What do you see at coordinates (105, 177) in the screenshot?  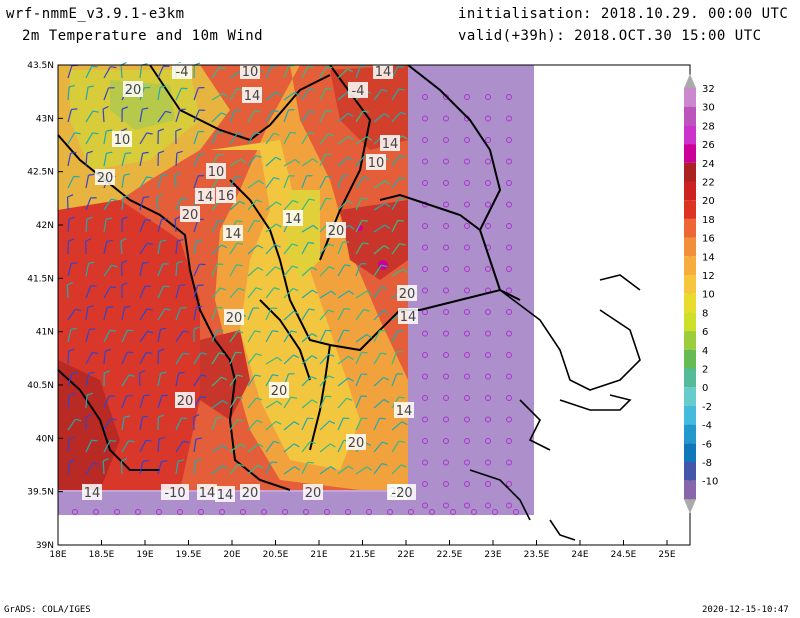 I see `contour-label: 20` at bounding box center [105, 177].